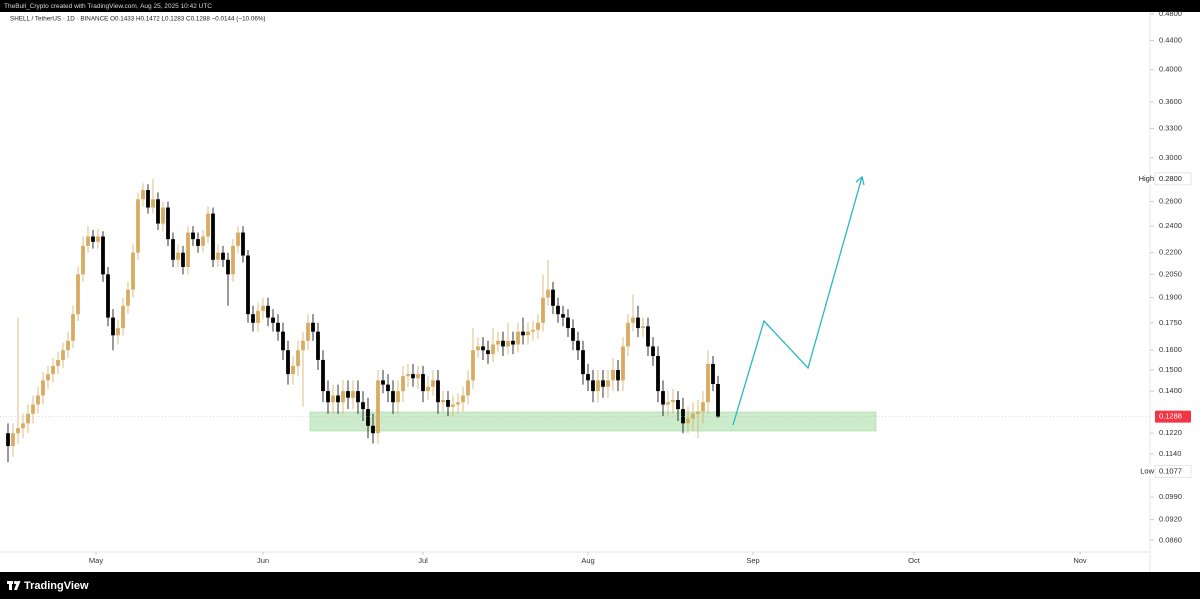  What do you see at coordinates (1170, 40) in the screenshot?
I see `y-tick-label: 0.4400` at bounding box center [1170, 40].